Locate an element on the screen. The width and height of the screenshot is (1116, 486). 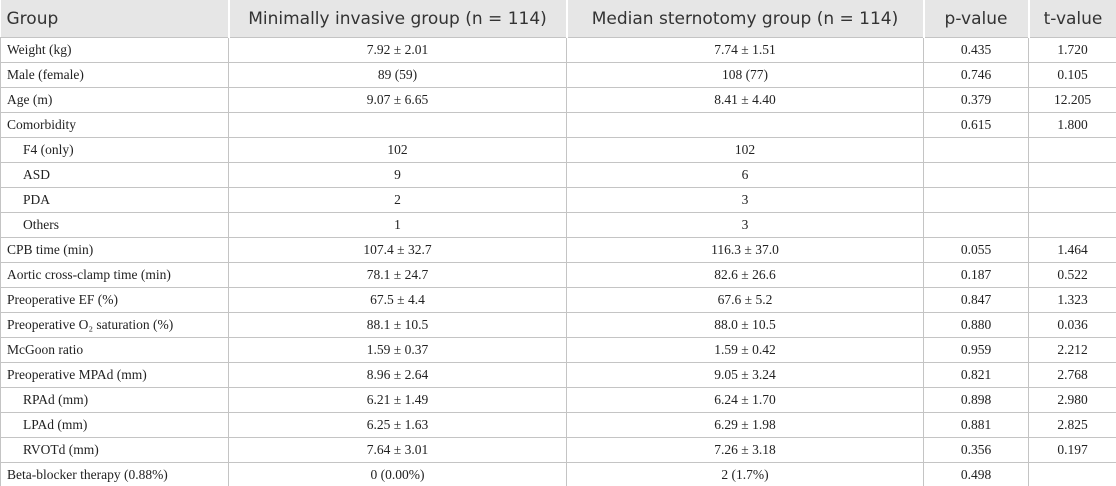
table-row: Others 1 3 is located at coordinates (558, 225).